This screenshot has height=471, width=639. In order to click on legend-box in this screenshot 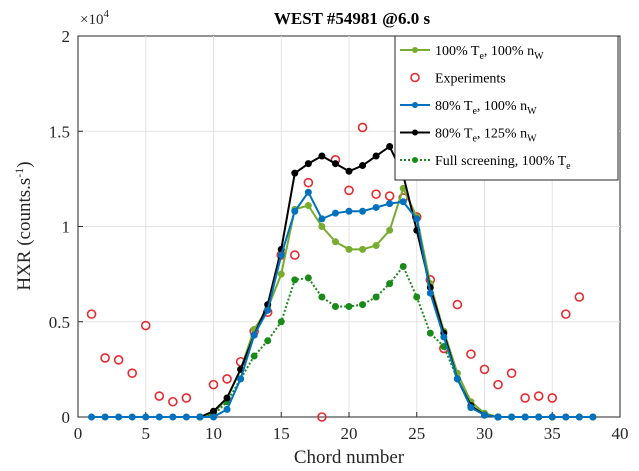, I will do `click(506, 108)`.